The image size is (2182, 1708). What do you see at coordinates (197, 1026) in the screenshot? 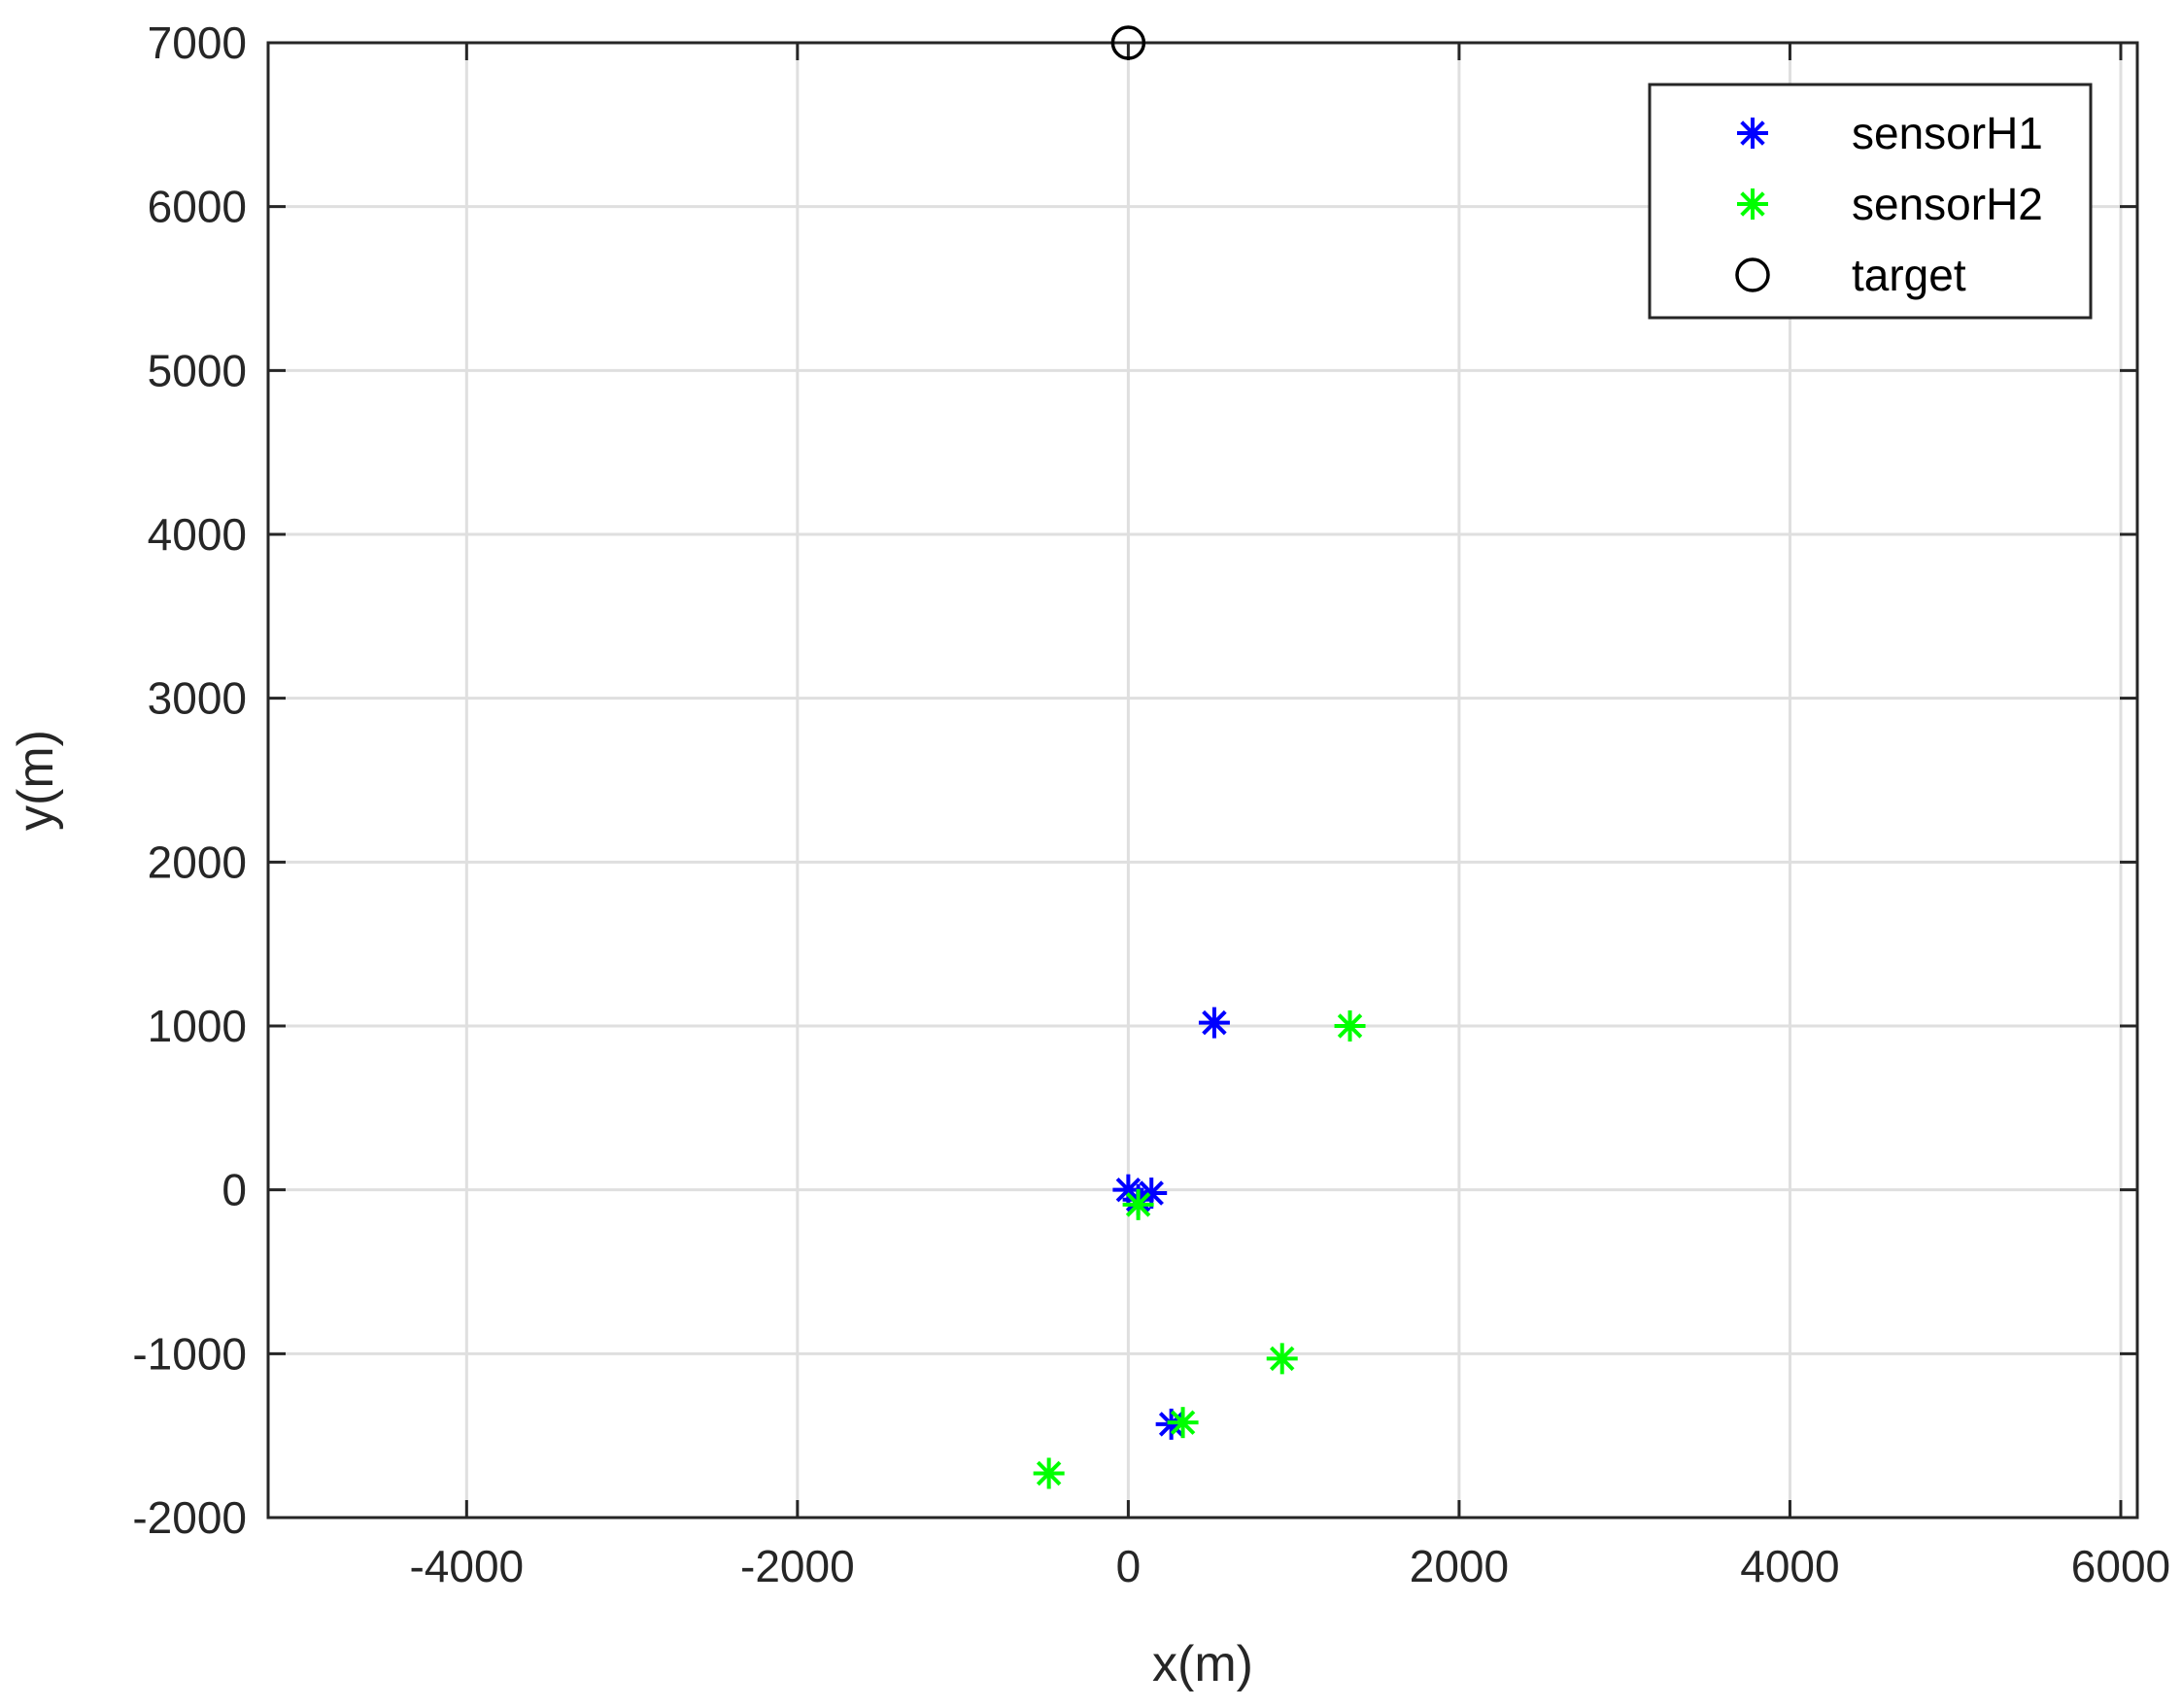
I see `y-tick-label: 1000` at bounding box center [197, 1026].